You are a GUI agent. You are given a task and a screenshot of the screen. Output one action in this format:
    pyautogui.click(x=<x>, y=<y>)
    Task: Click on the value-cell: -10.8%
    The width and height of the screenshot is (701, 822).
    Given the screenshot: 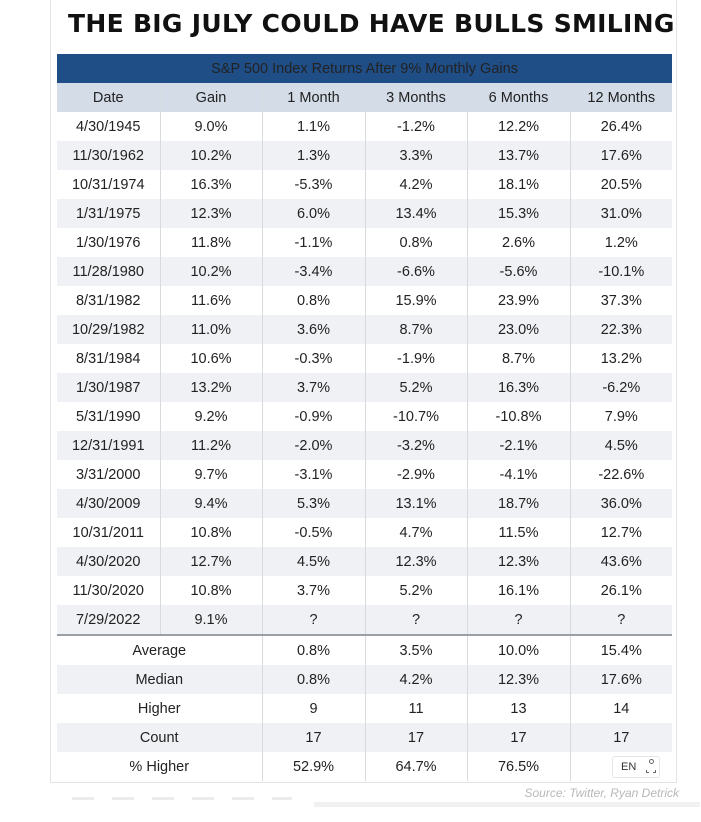 What is the action you would take?
    pyautogui.click(x=519, y=416)
    